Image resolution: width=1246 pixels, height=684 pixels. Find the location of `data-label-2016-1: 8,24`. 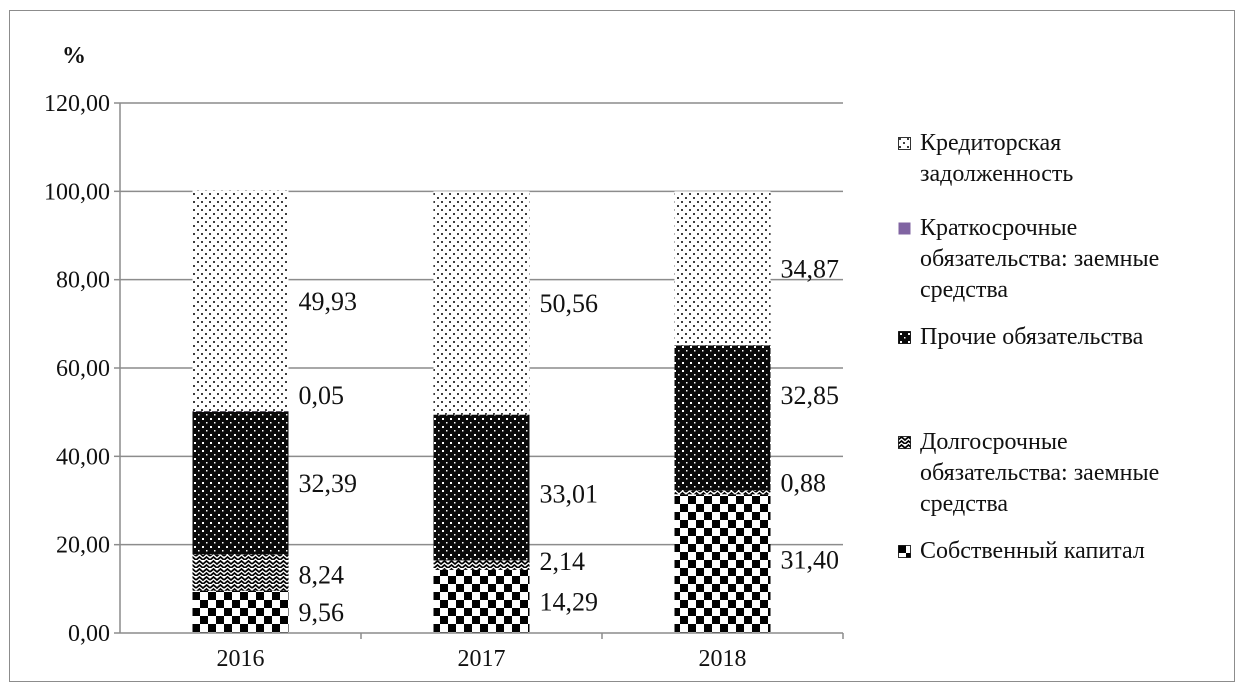

data-label-2016-1: 8,24 is located at coordinates (322, 575).